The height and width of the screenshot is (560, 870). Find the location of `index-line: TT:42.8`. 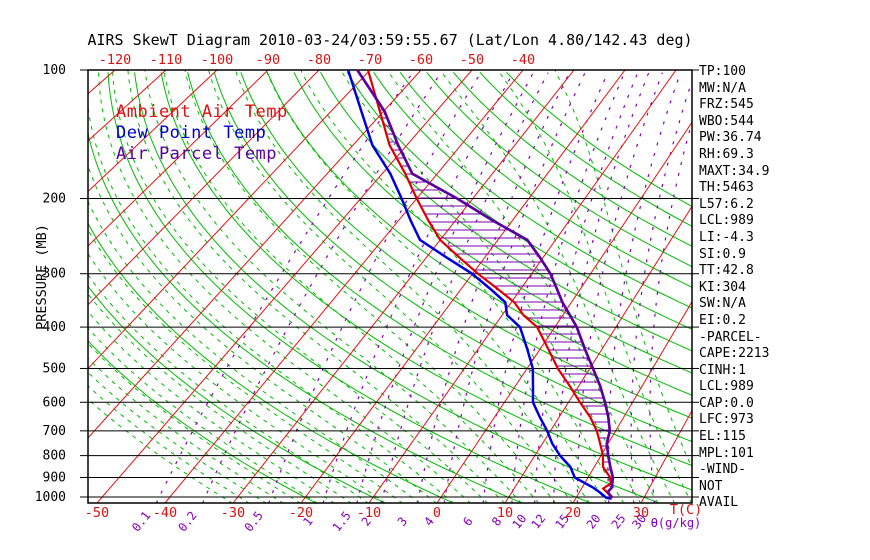

index-line: TT:42.8 is located at coordinates (726, 271).